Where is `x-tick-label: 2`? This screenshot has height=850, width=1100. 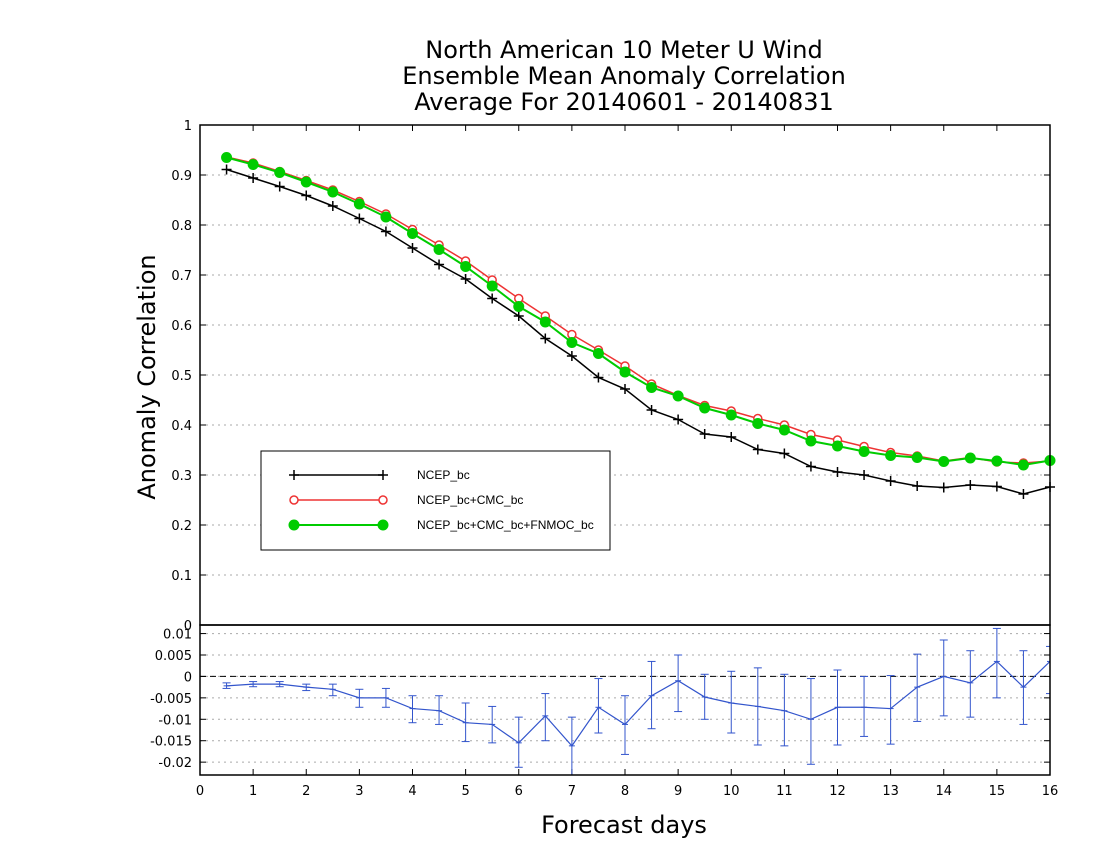
x-tick-label: 2 is located at coordinates (306, 791).